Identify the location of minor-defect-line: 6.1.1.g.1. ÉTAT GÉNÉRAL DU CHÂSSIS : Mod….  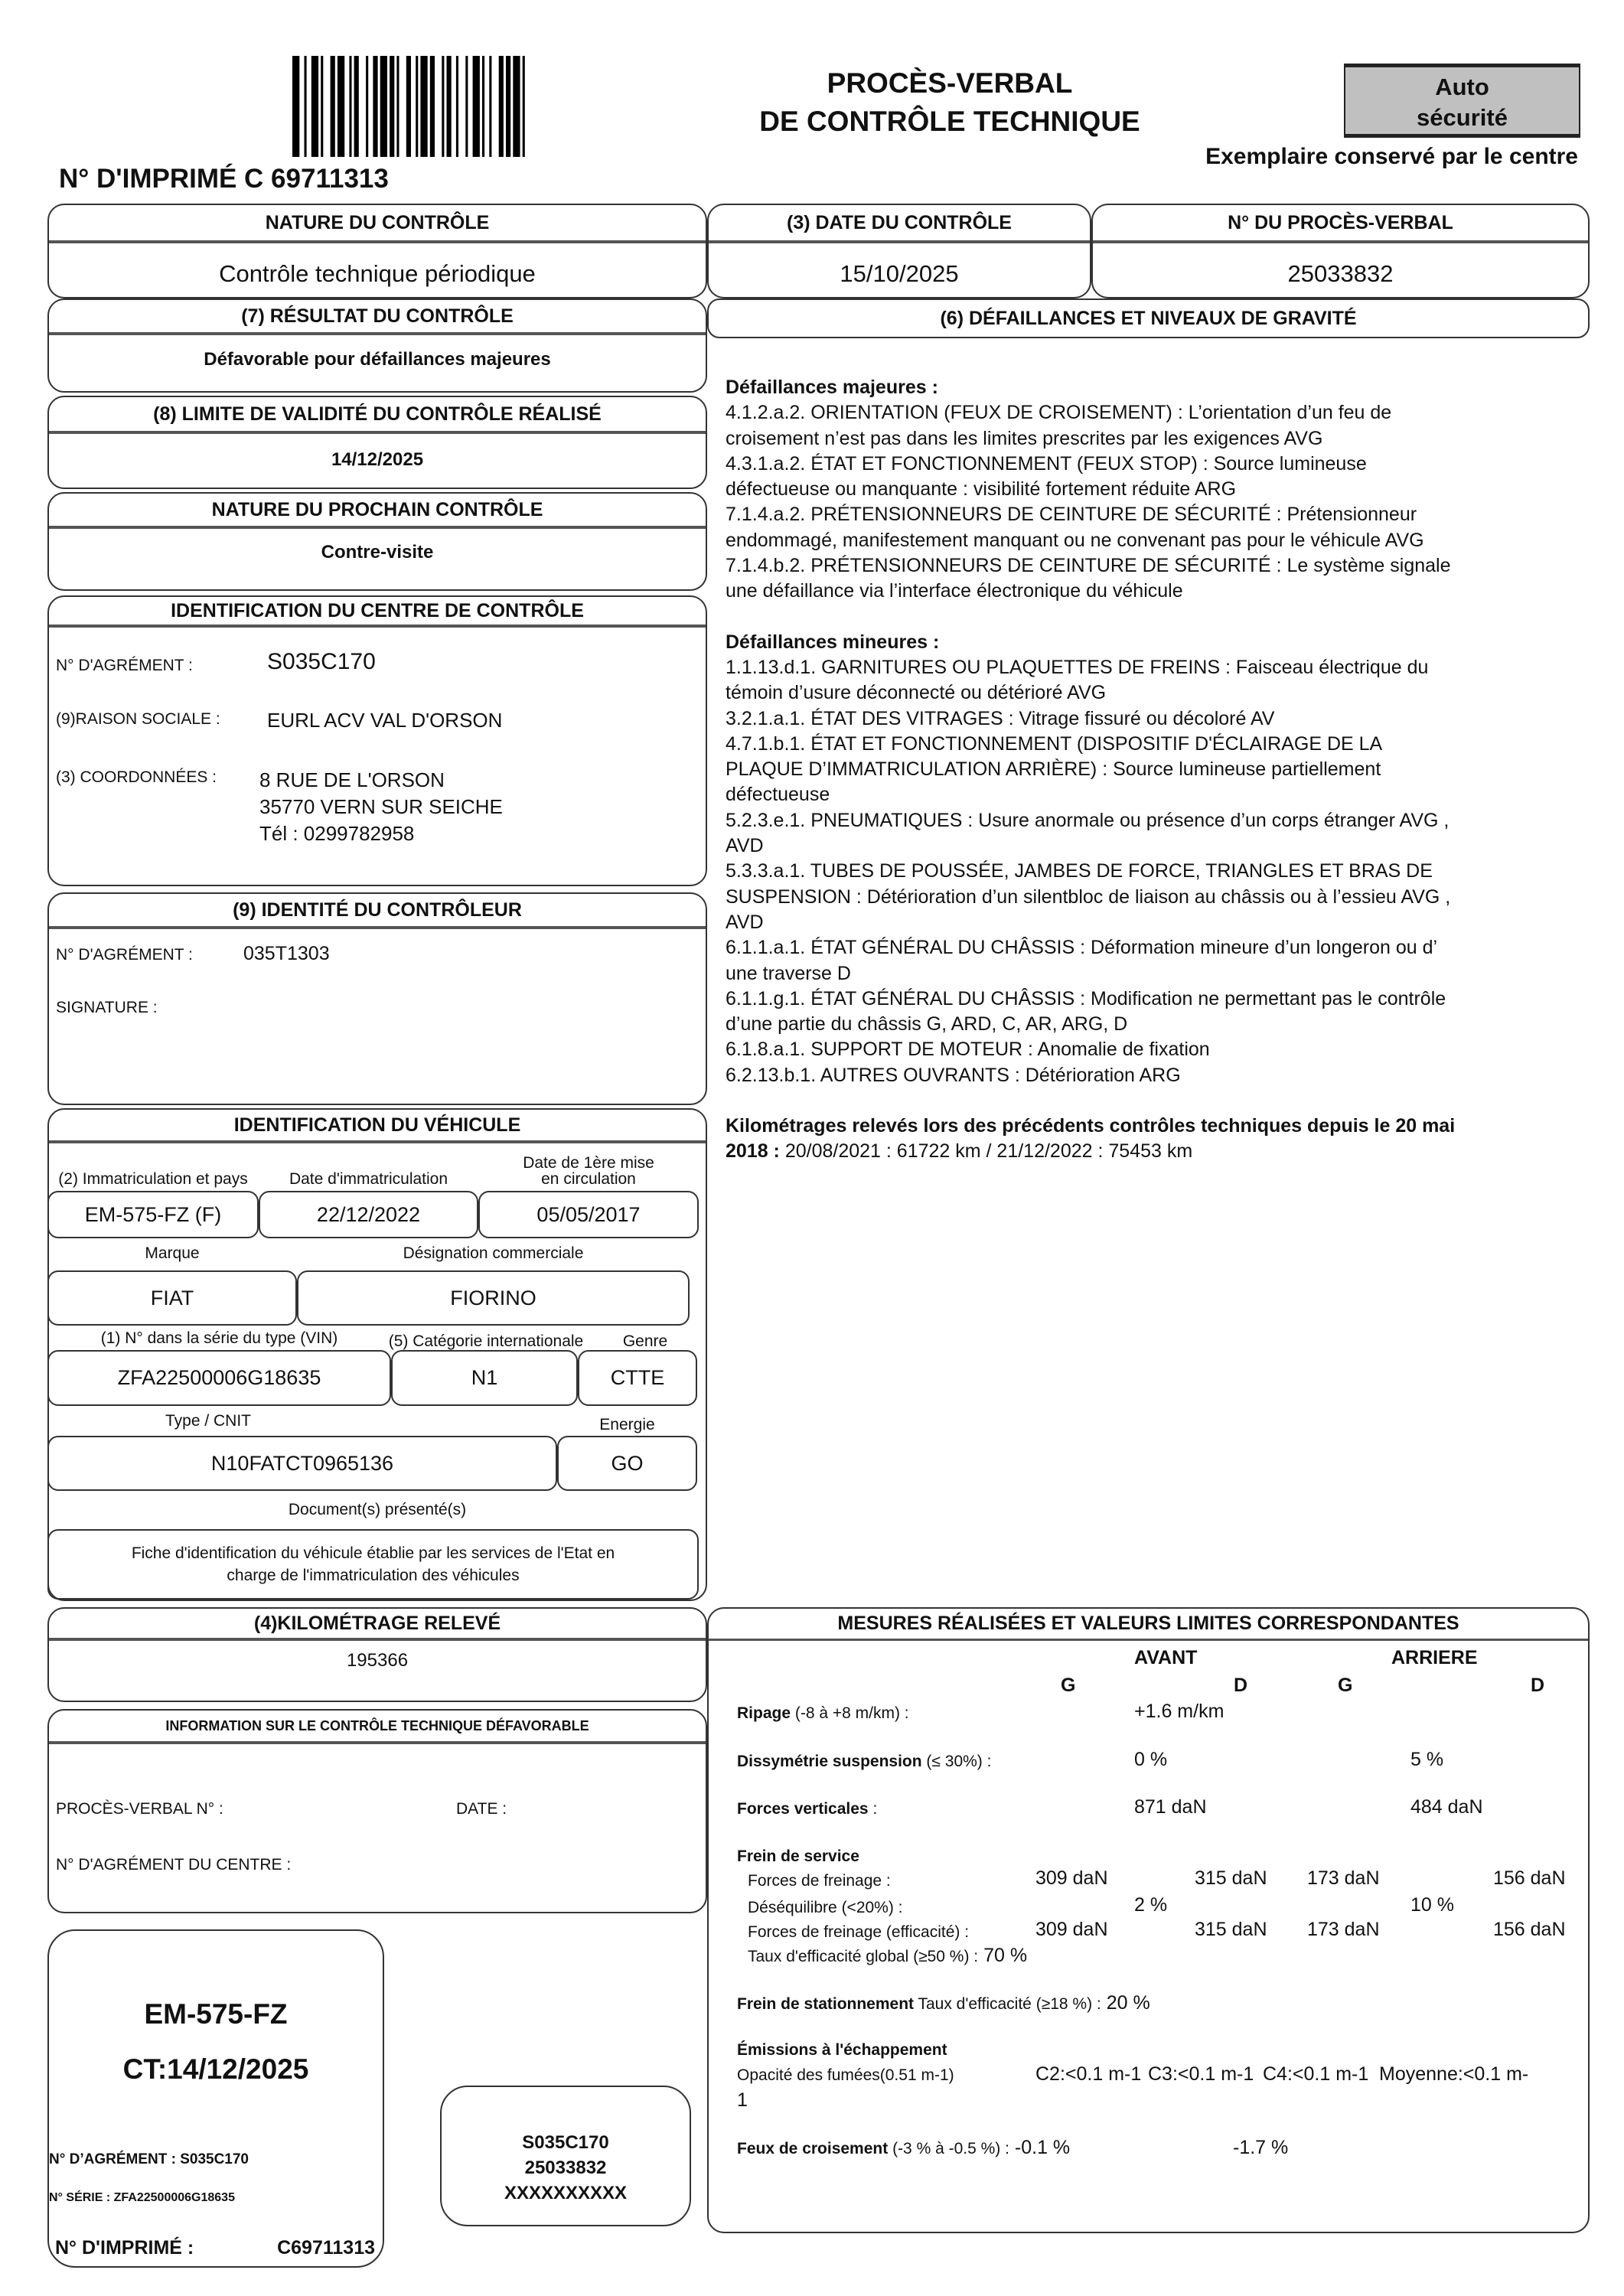
(1086, 998).